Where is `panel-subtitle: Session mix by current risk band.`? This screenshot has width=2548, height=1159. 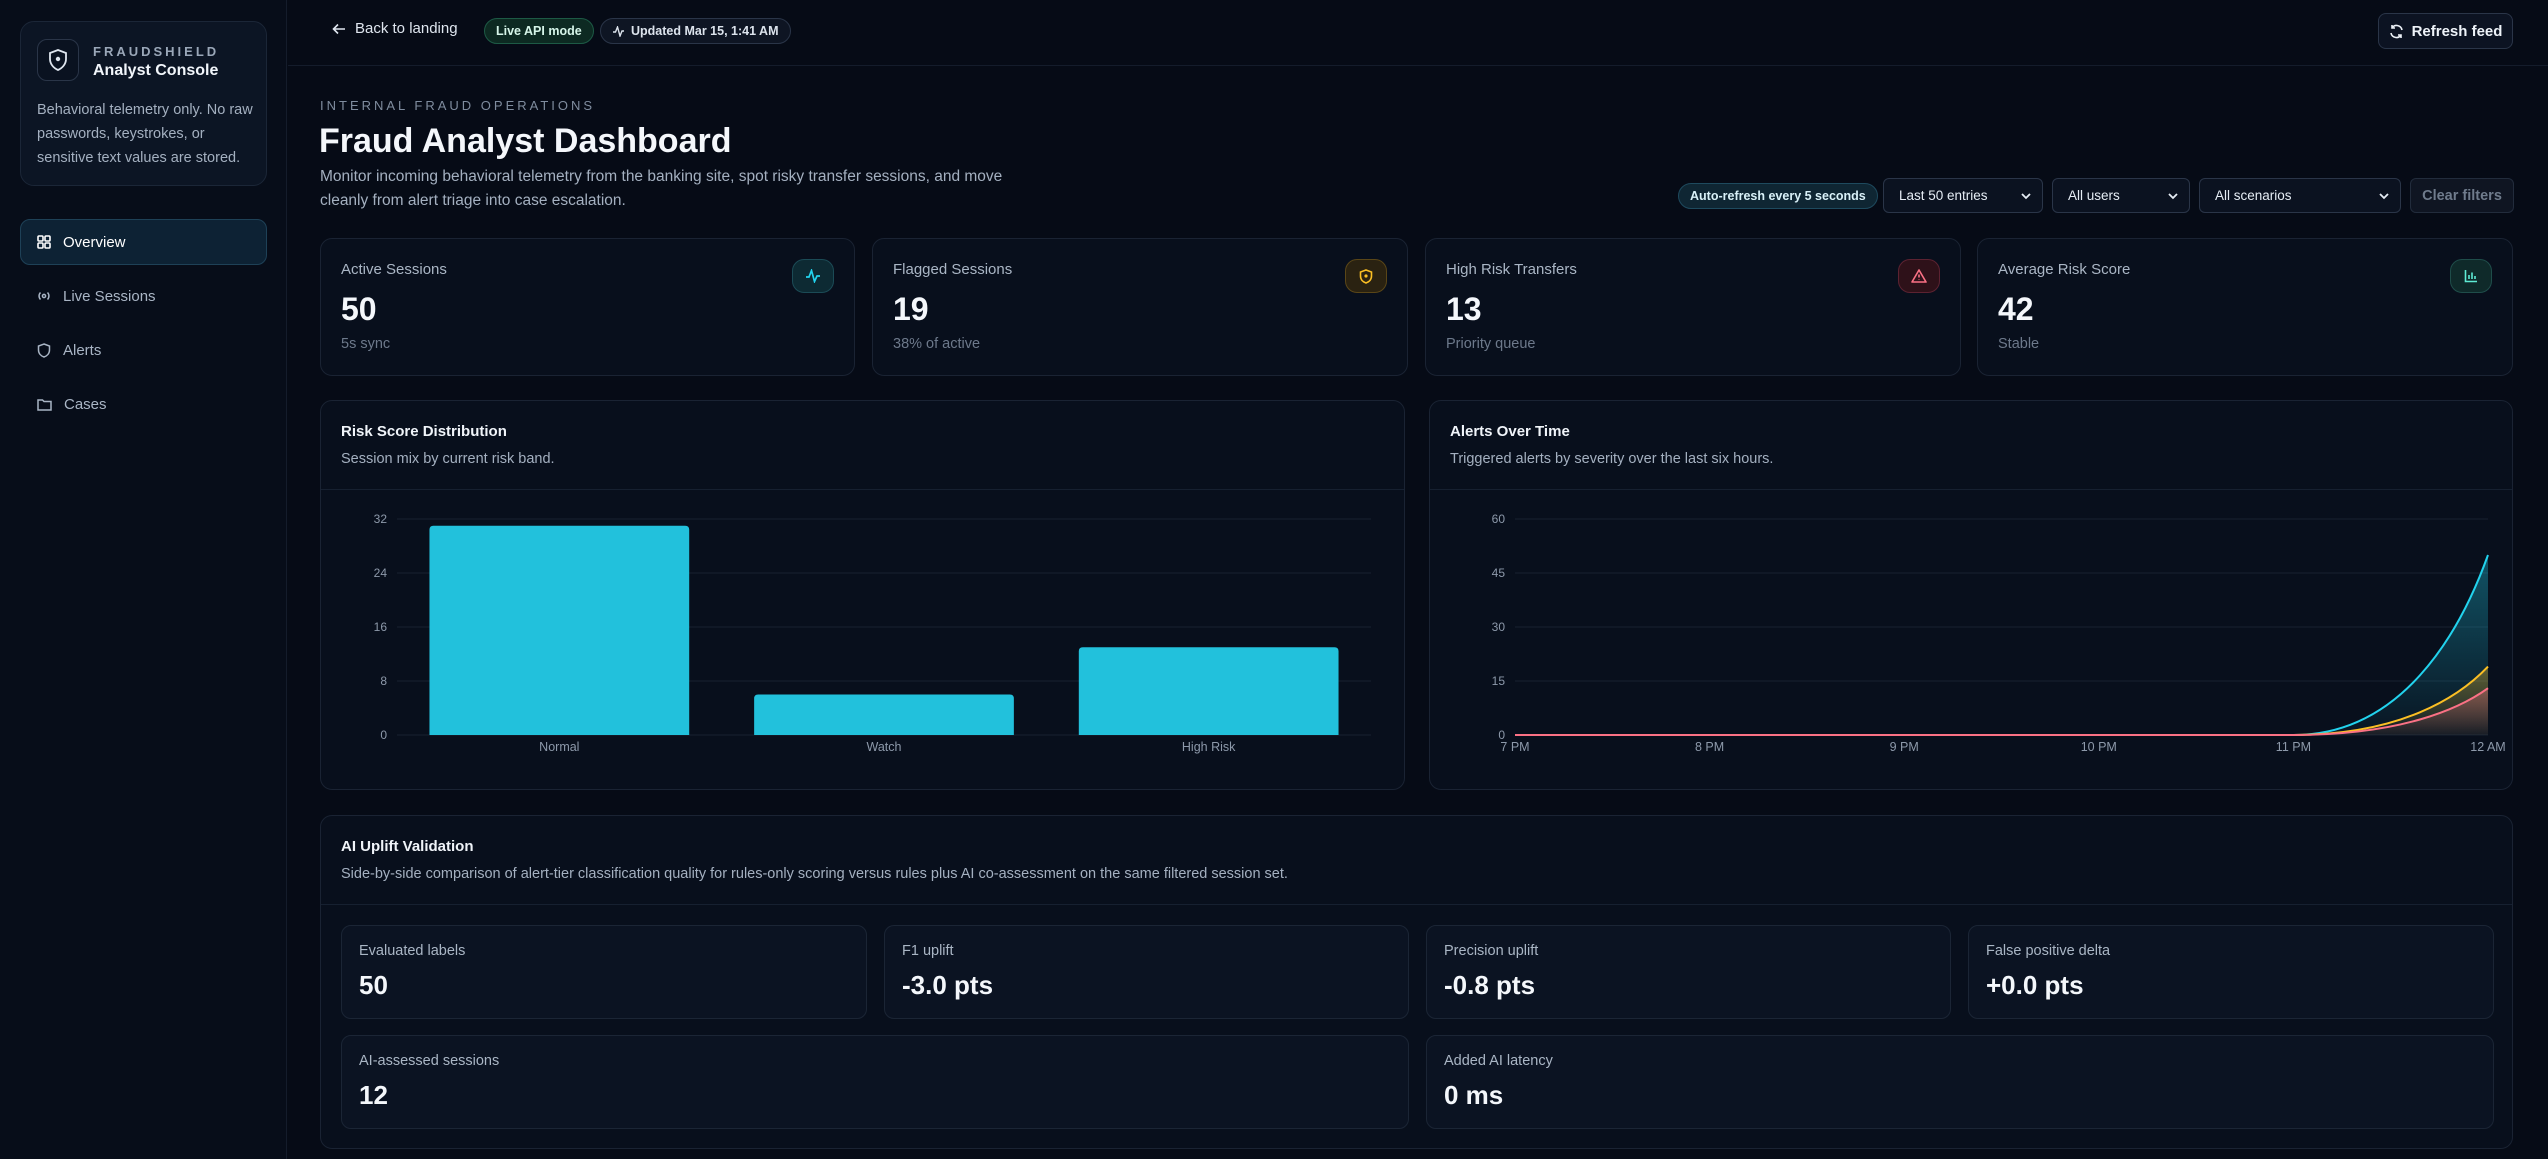 panel-subtitle: Session mix by current risk band. is located at coordinates (448, 459).